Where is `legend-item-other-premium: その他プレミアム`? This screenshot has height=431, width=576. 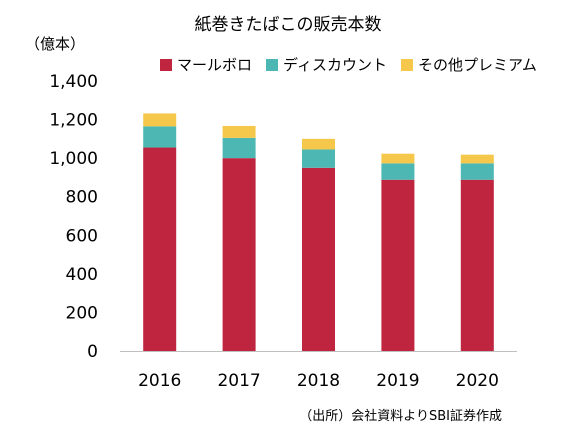
legend-item-other-premium: その他プレミアム is located at coordinates (468, 64).